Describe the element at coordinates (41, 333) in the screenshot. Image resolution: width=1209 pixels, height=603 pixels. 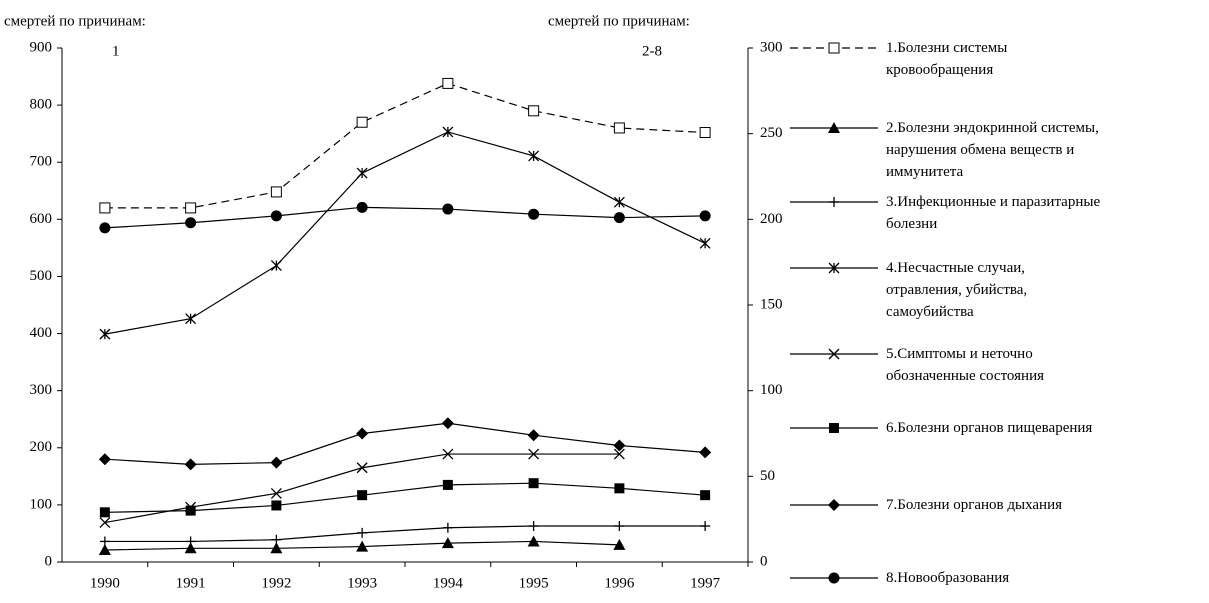
I see `y-tick-label: 400` at that location.